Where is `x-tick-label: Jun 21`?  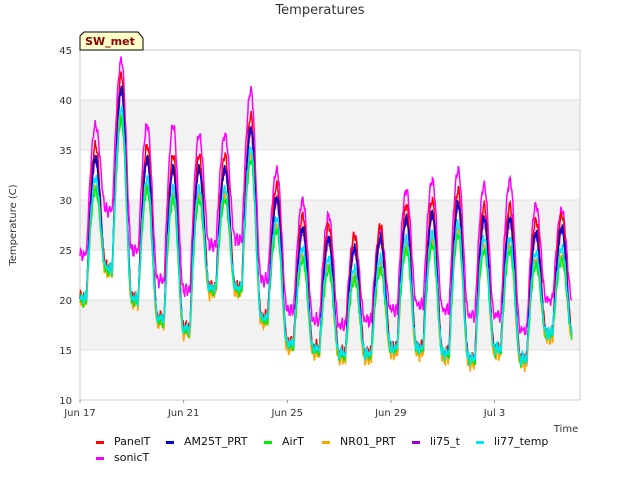
x-tick-label: Jun 21 is located at coordinates (183, 413).